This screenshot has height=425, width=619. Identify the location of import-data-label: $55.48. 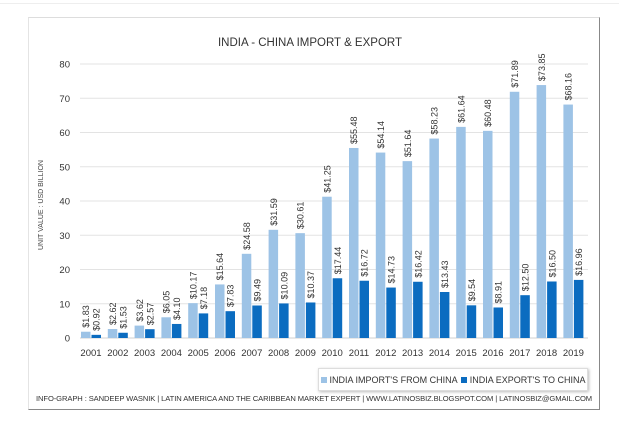
(354, 130).